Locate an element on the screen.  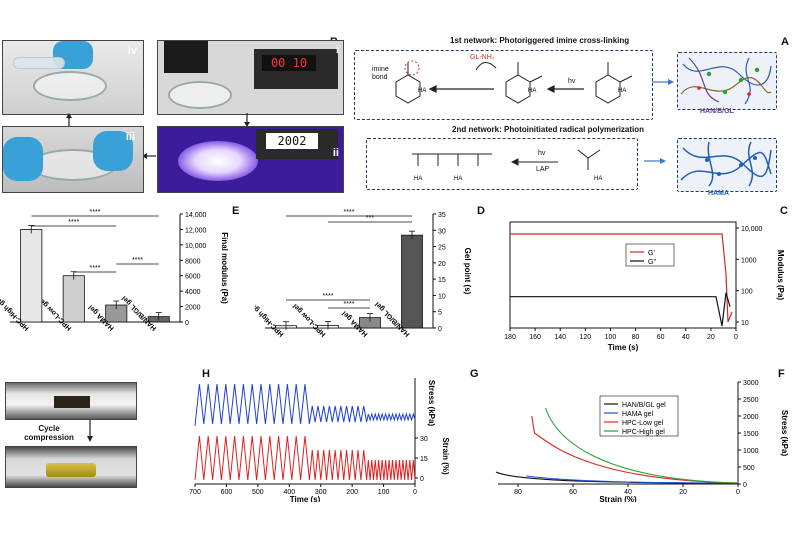
y-axis-label: Gel point (s) is located at coordinates (467, 271).